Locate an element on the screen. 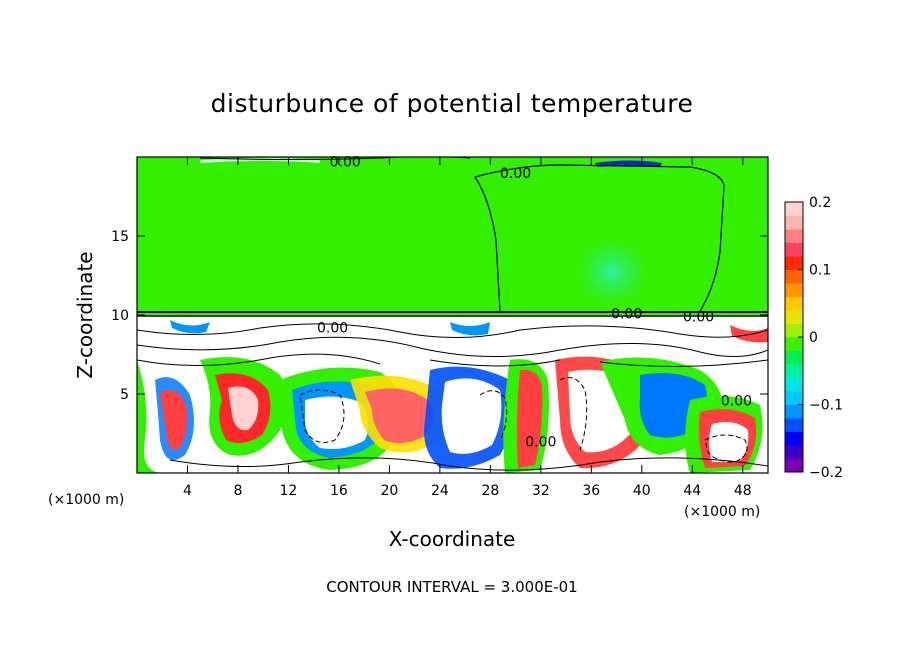 This screenshot has height=654, width=904. contour-top is located at coordinates (335, 158).